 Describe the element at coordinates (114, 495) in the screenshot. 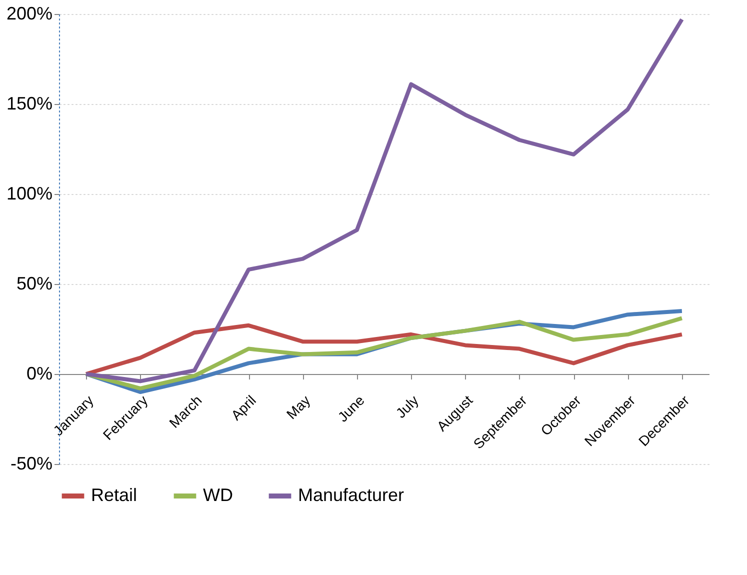

I see `legend-label: Retail` at that location.